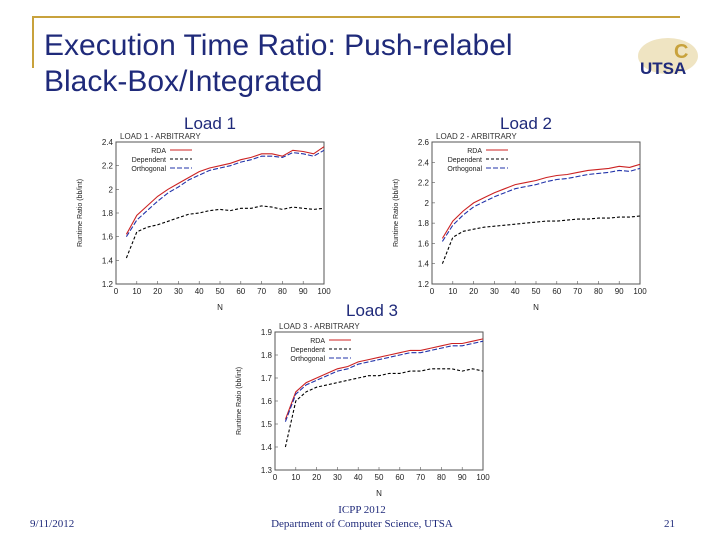 Image resolution: width=720 pixels, height=540 pixels. Describe the element at coordinates (52, 524) in the screenshot. I see `footer-date: 9/11/2012` at that location.